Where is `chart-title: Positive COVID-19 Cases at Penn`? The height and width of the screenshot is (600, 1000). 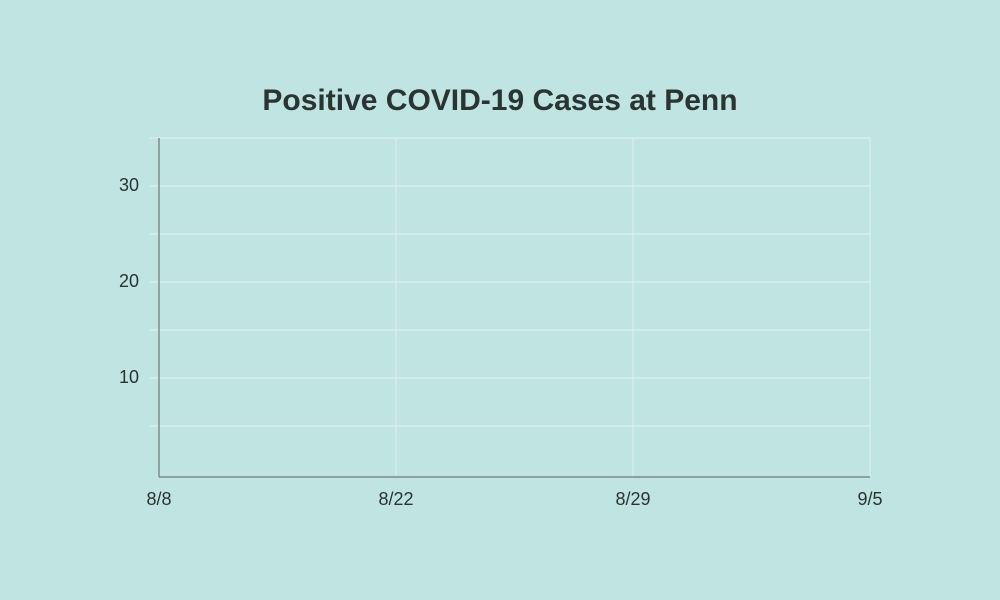
chart-title: Positive COVID-19 Cases at Penn is located at coordinates (499, 100).